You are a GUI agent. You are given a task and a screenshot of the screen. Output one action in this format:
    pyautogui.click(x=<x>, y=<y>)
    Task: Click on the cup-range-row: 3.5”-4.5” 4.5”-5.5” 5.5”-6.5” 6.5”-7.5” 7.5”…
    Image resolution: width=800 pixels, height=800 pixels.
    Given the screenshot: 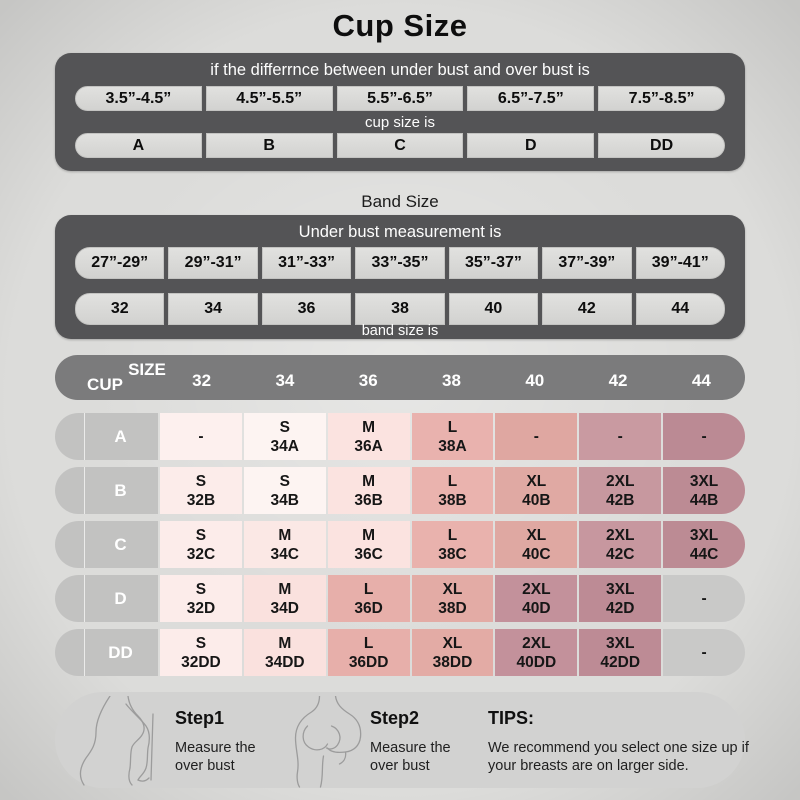 What is the action you would take?
    pyautogui.click(x=400, y=98)
    